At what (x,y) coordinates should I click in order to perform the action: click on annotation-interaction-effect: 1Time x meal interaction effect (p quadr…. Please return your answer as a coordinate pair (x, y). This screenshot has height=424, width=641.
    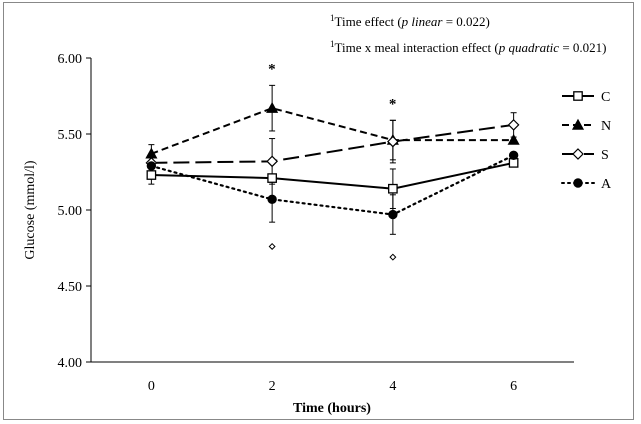
    Looking at the image, I should click on (468, 47).